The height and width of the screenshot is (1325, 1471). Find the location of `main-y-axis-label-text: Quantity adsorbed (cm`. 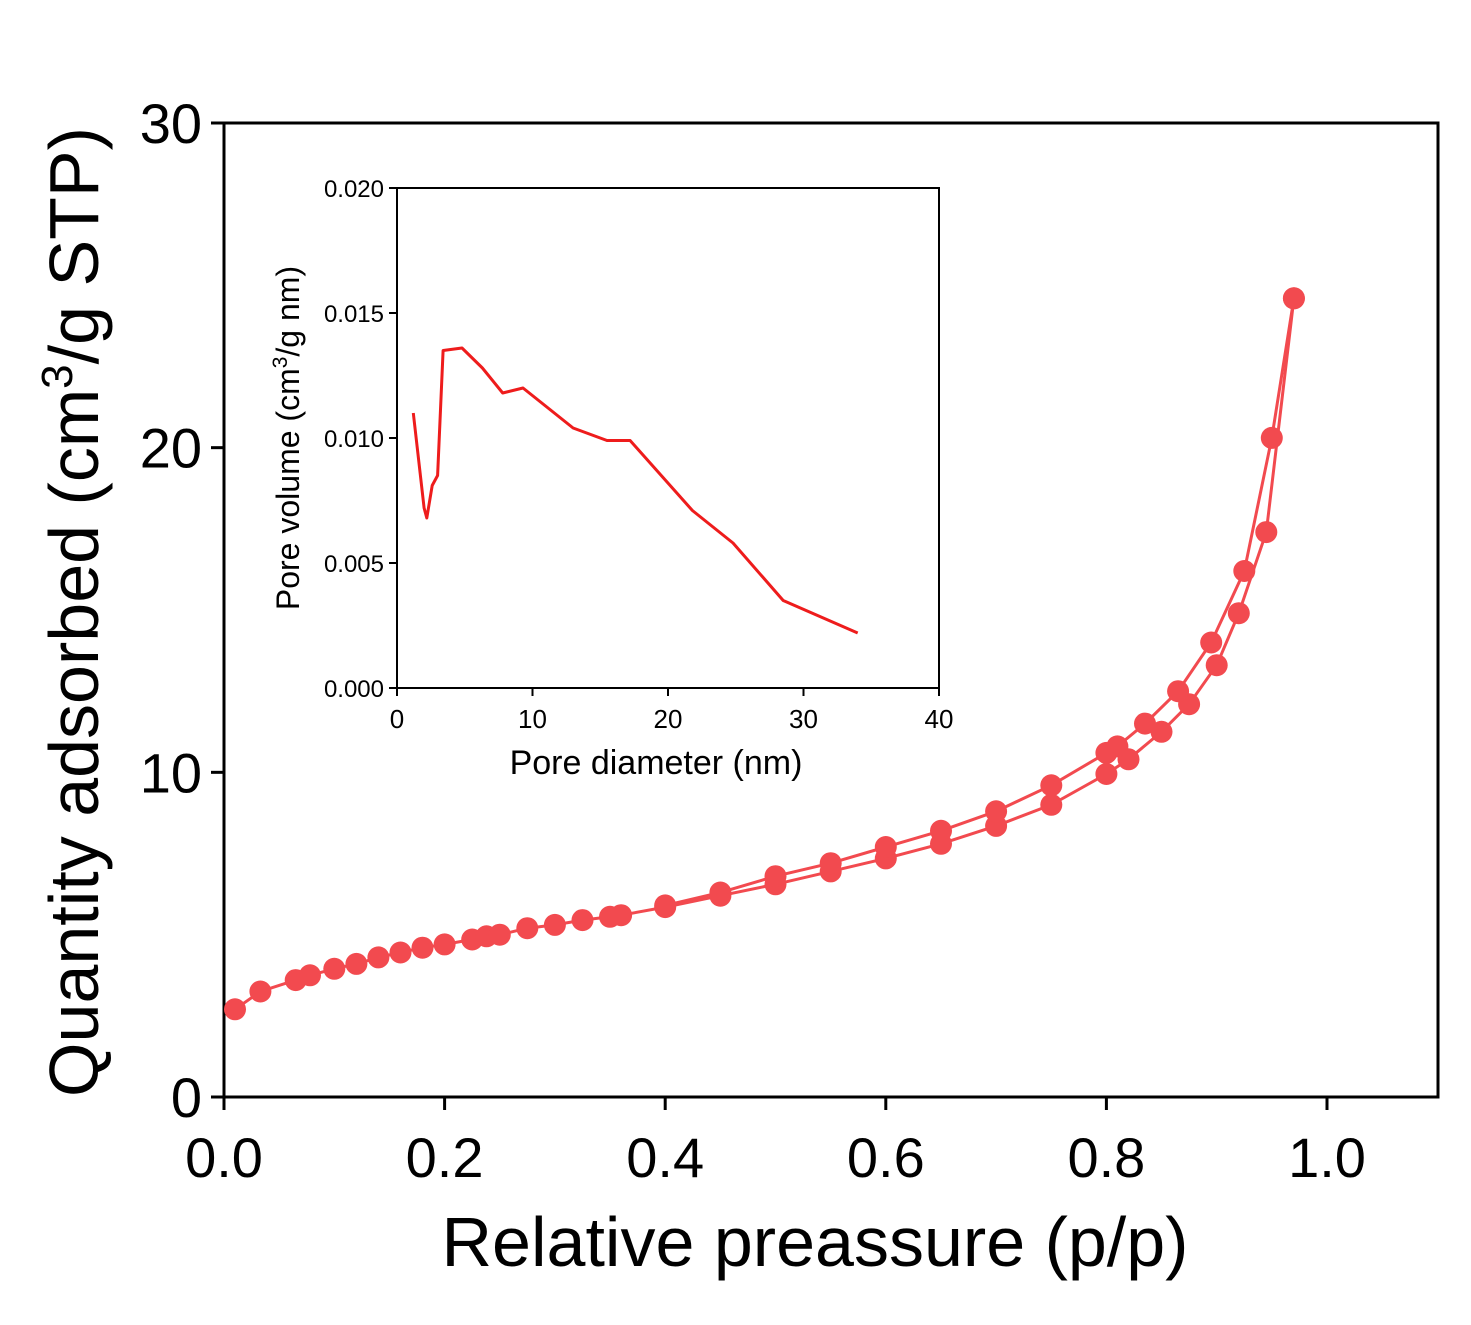

main-y-axis-label-text: Quantity adsorbed (cm is located at coordinates (74, 743).